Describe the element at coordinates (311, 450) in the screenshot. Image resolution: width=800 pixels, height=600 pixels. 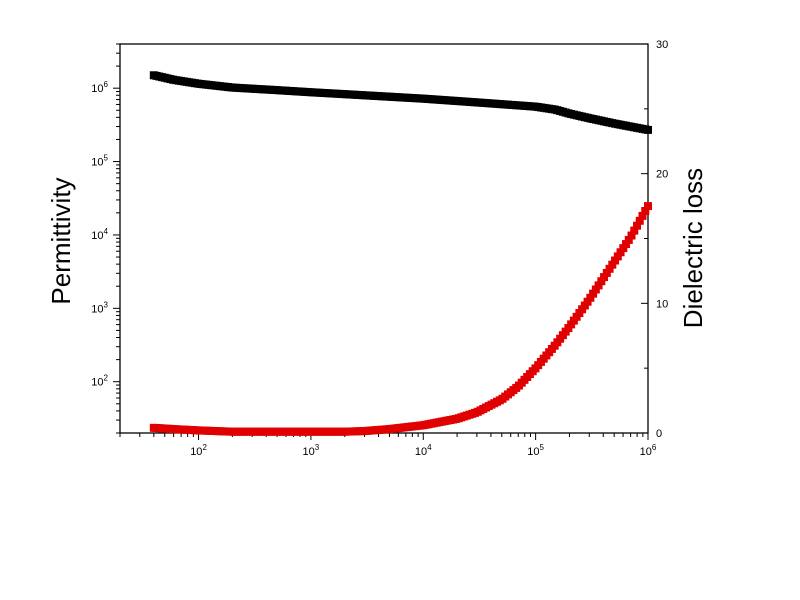
I see `x-tick-label: 10³` at that location.